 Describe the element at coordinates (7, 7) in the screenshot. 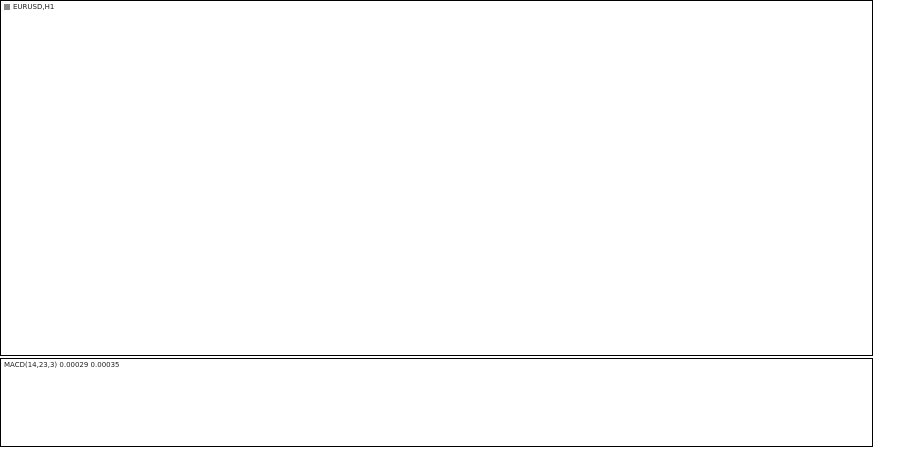

I see `symbol-icon` at that location.